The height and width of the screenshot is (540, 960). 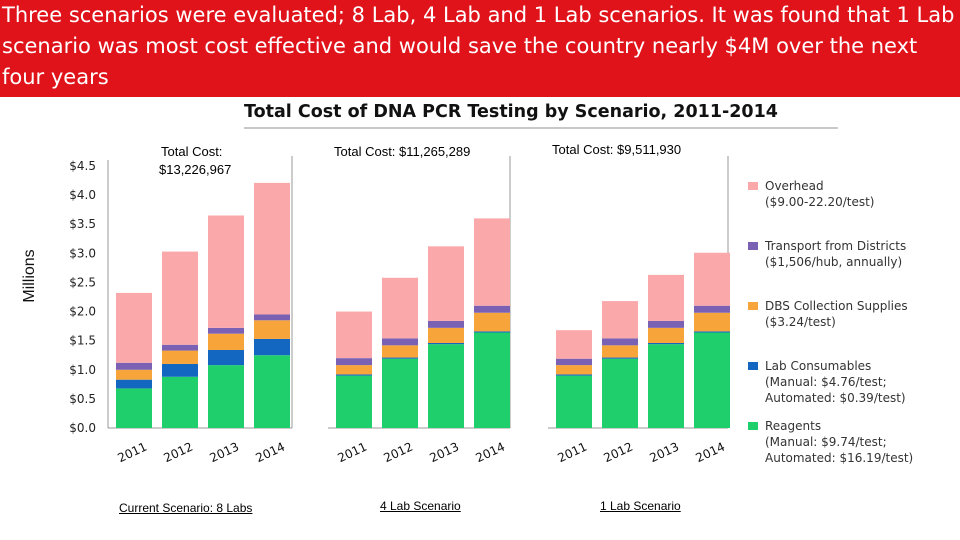 I want to click on y-tick-label: $1.0, so click(x=82, y=370).